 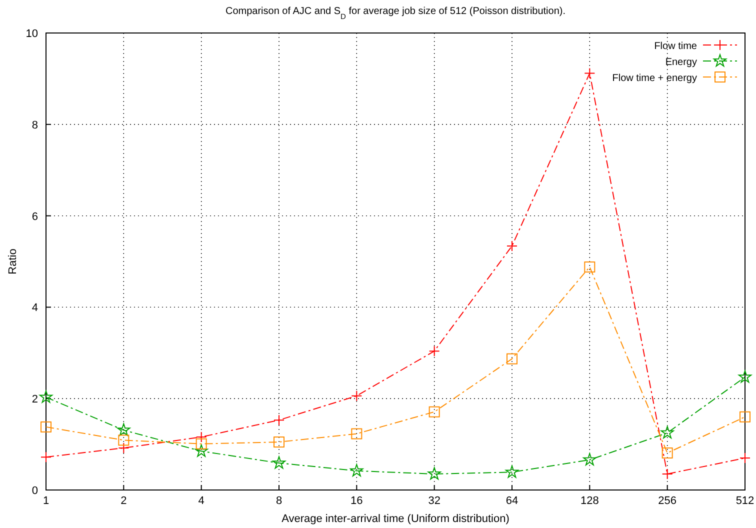 What do you see at coordinates (123, 501) in the screenshot?
I see `x-tick-label: 2` at bounding box center [123, 501].